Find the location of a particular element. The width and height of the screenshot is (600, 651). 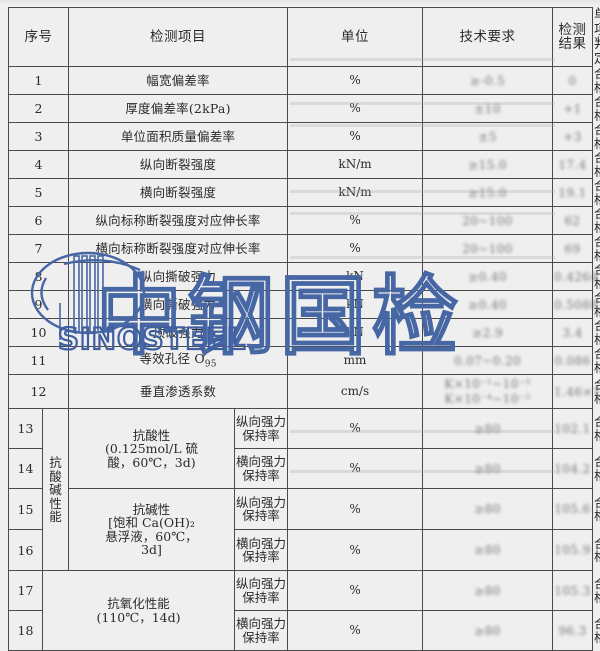

group-acid-line-1: 抗酸性 is located at coordinates (151, 435).